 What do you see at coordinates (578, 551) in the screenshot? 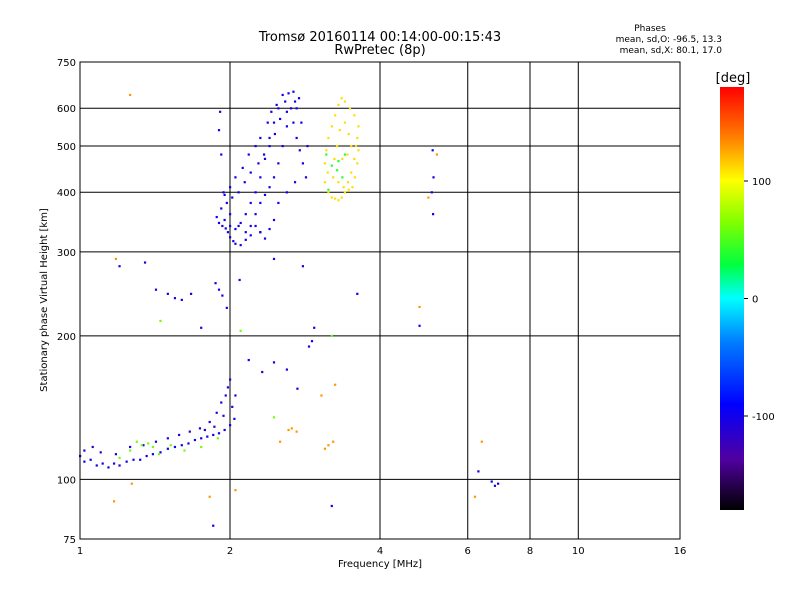
I see `x-tick-label: 10` at bounding box center [578, 551].